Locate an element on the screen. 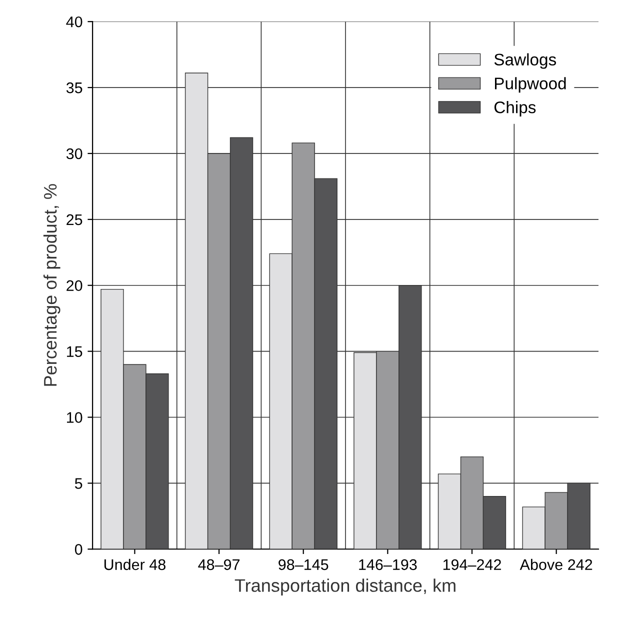  y-tick-label: 10 is located at coordinates (74, 417).